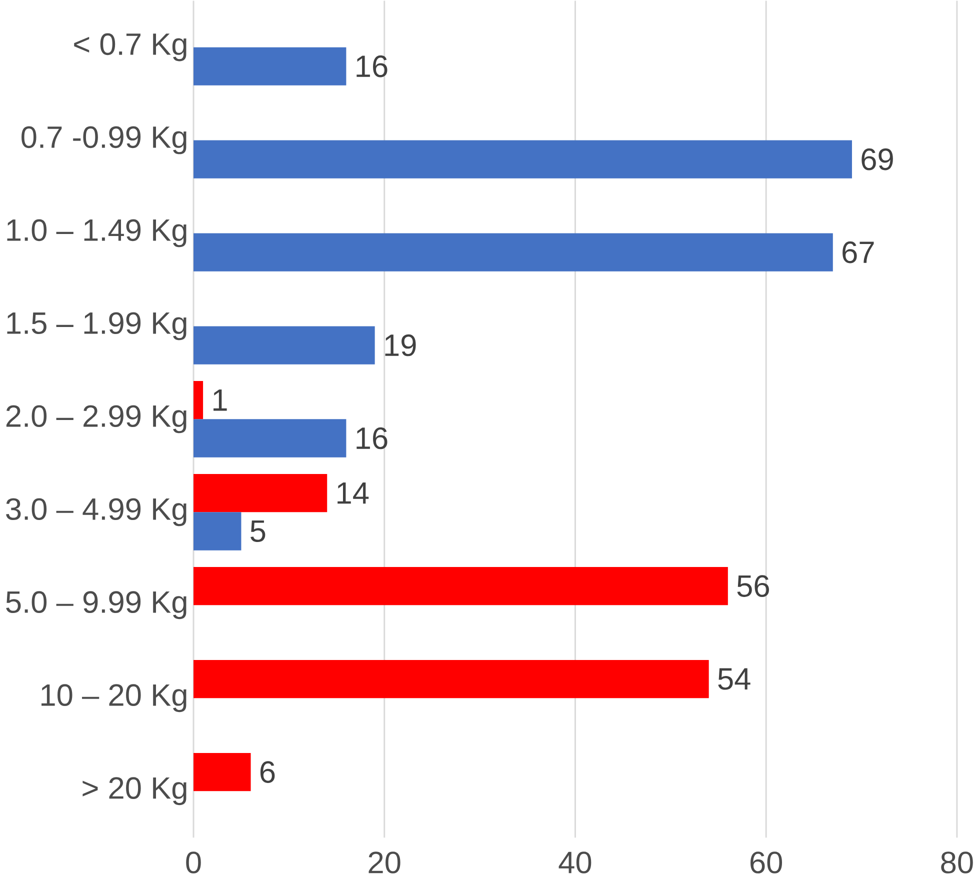 The width and height of the screenshot is (979, 878). Describe the element at coordinates (134, 790) in the screenshot. I see `y-tick-label: > 20 Kg` at that location.